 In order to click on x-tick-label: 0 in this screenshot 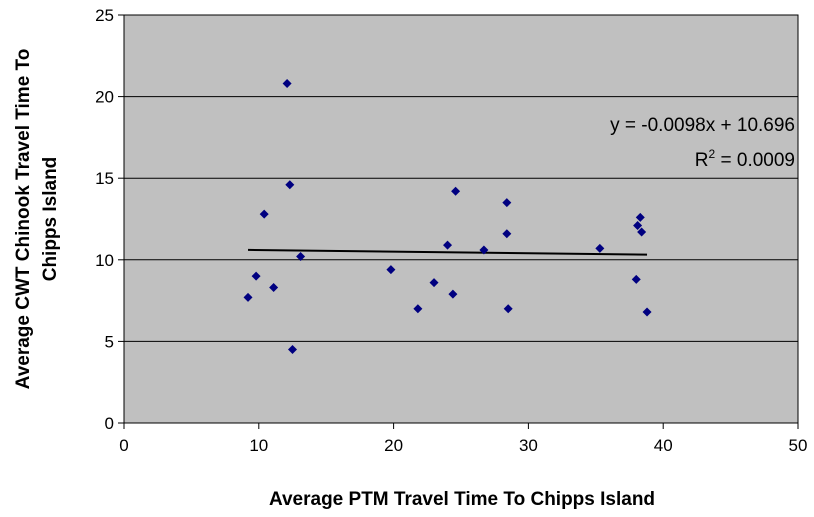, I will do `click(123, 445)`.